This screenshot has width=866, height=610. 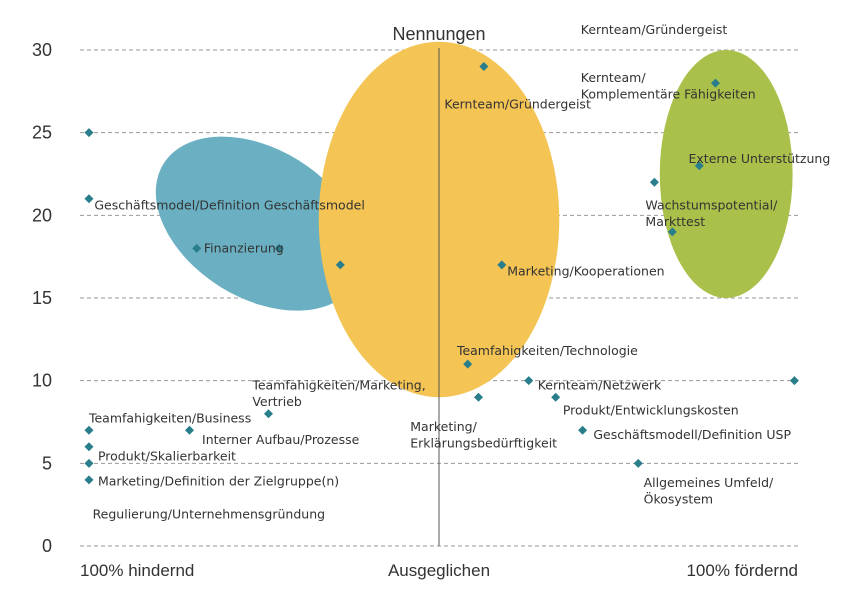 I want to click on point-annotation: Erklärungsbedürftigkeit, so click(x=483, y=442).